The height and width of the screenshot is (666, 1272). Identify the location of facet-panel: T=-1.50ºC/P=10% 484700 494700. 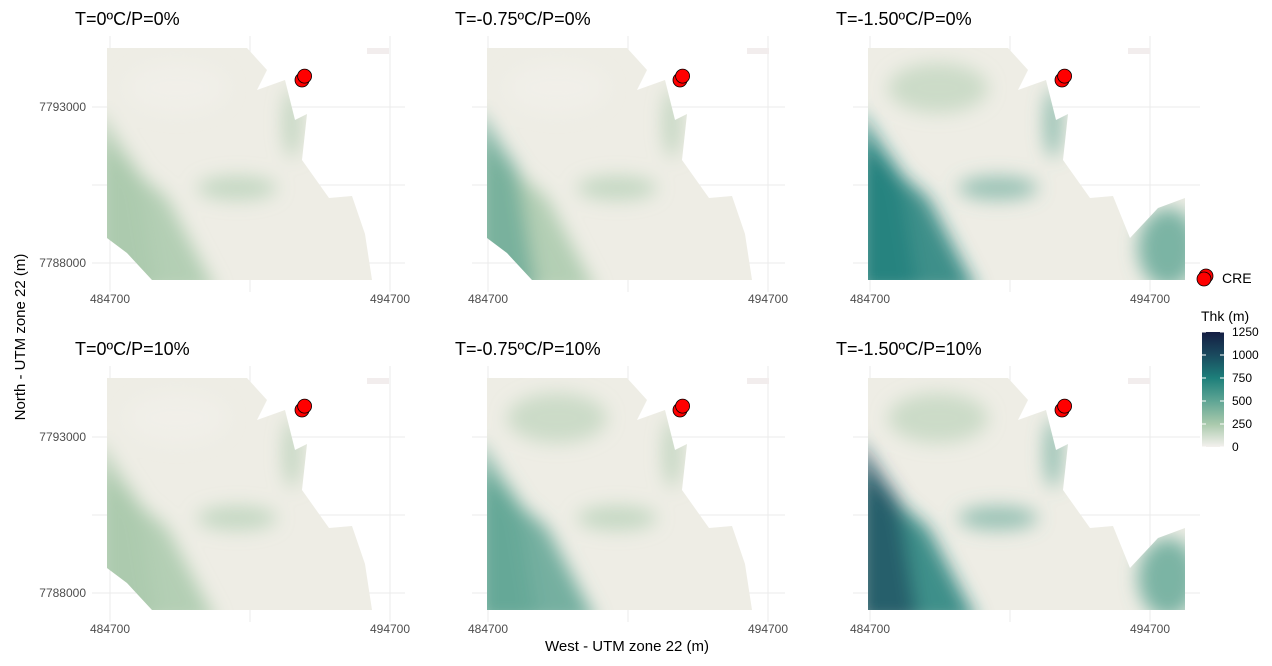
(1018, 487).